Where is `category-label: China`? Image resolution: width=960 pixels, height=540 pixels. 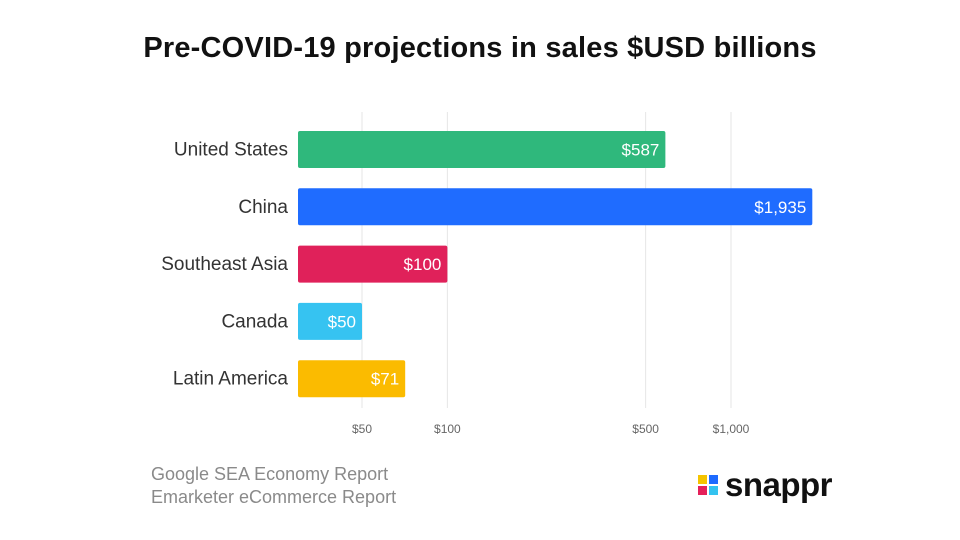
category-label: China is located at coordinates (263, 207).